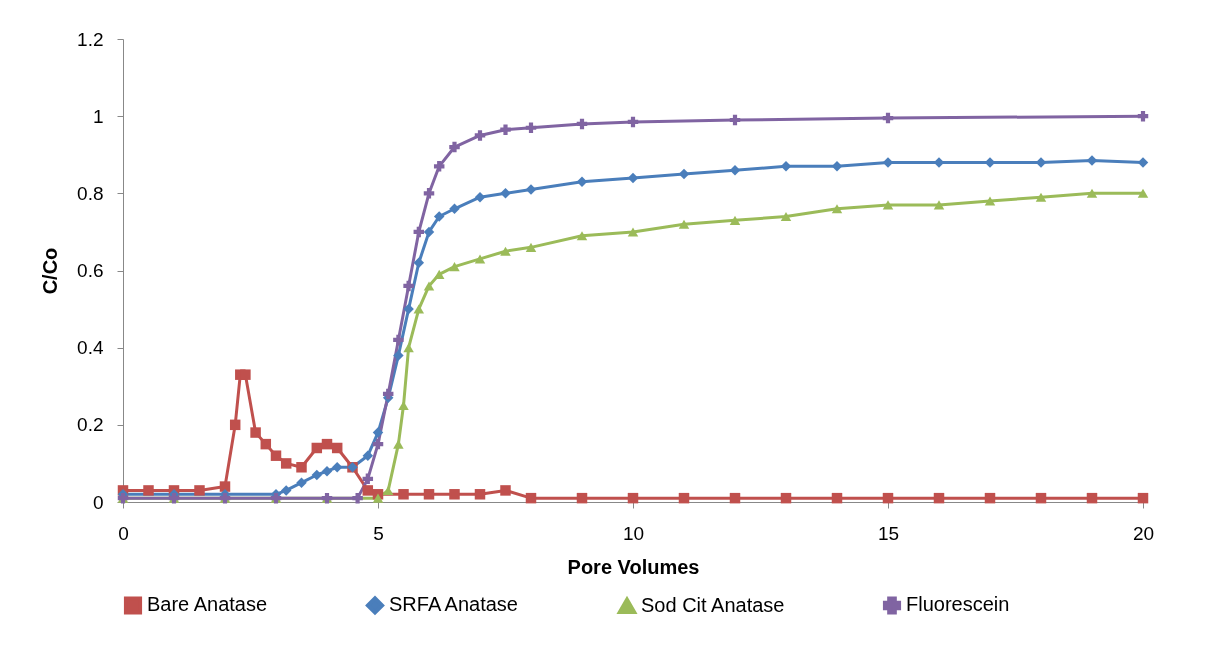  I want to click on y-tick-label: 1, so click(98, 116).